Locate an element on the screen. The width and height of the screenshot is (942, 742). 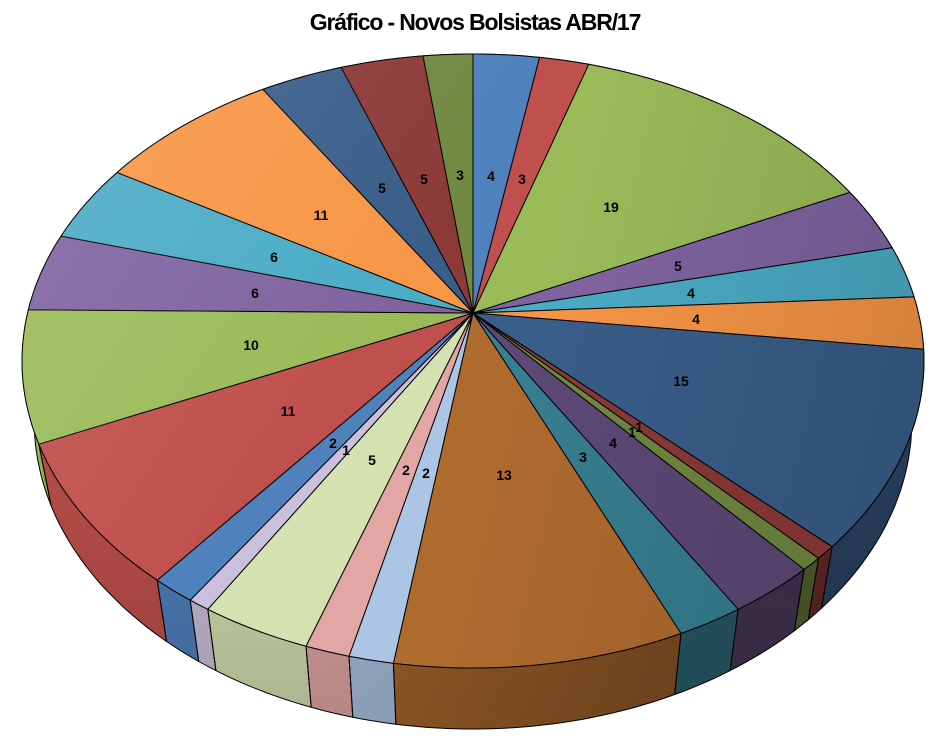
svg-text: 13 is located at coordinates (504, 475).